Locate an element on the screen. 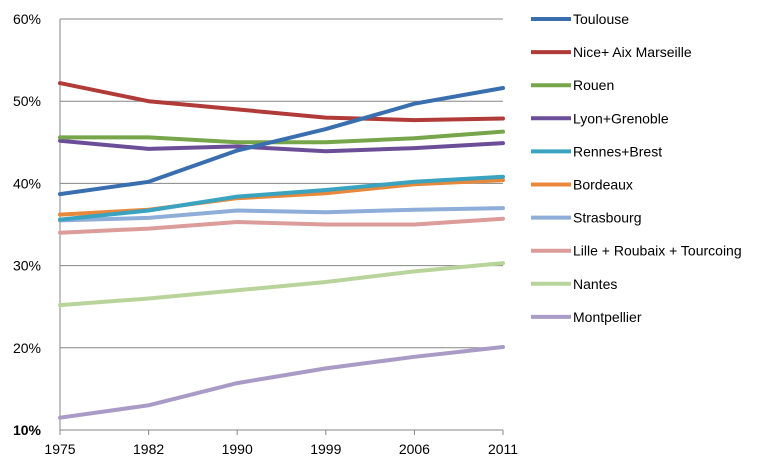  series-line-lyon-grenoble is located at coordinates (281, 146).